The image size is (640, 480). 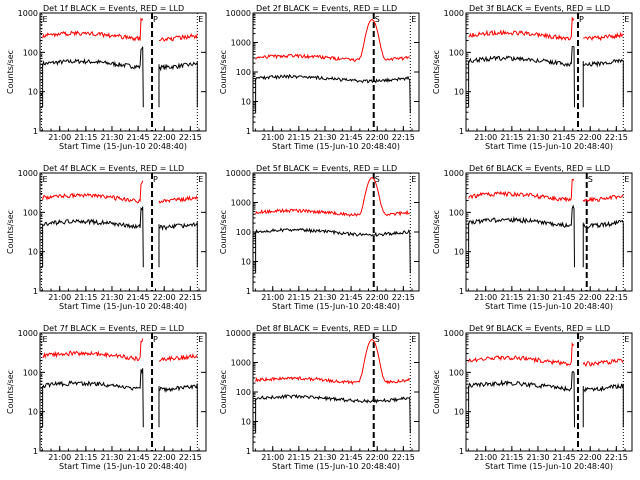 I want to click on chart-title: Det 4f BLACK = Events, RED = LLD, so click(x=113, y=168).